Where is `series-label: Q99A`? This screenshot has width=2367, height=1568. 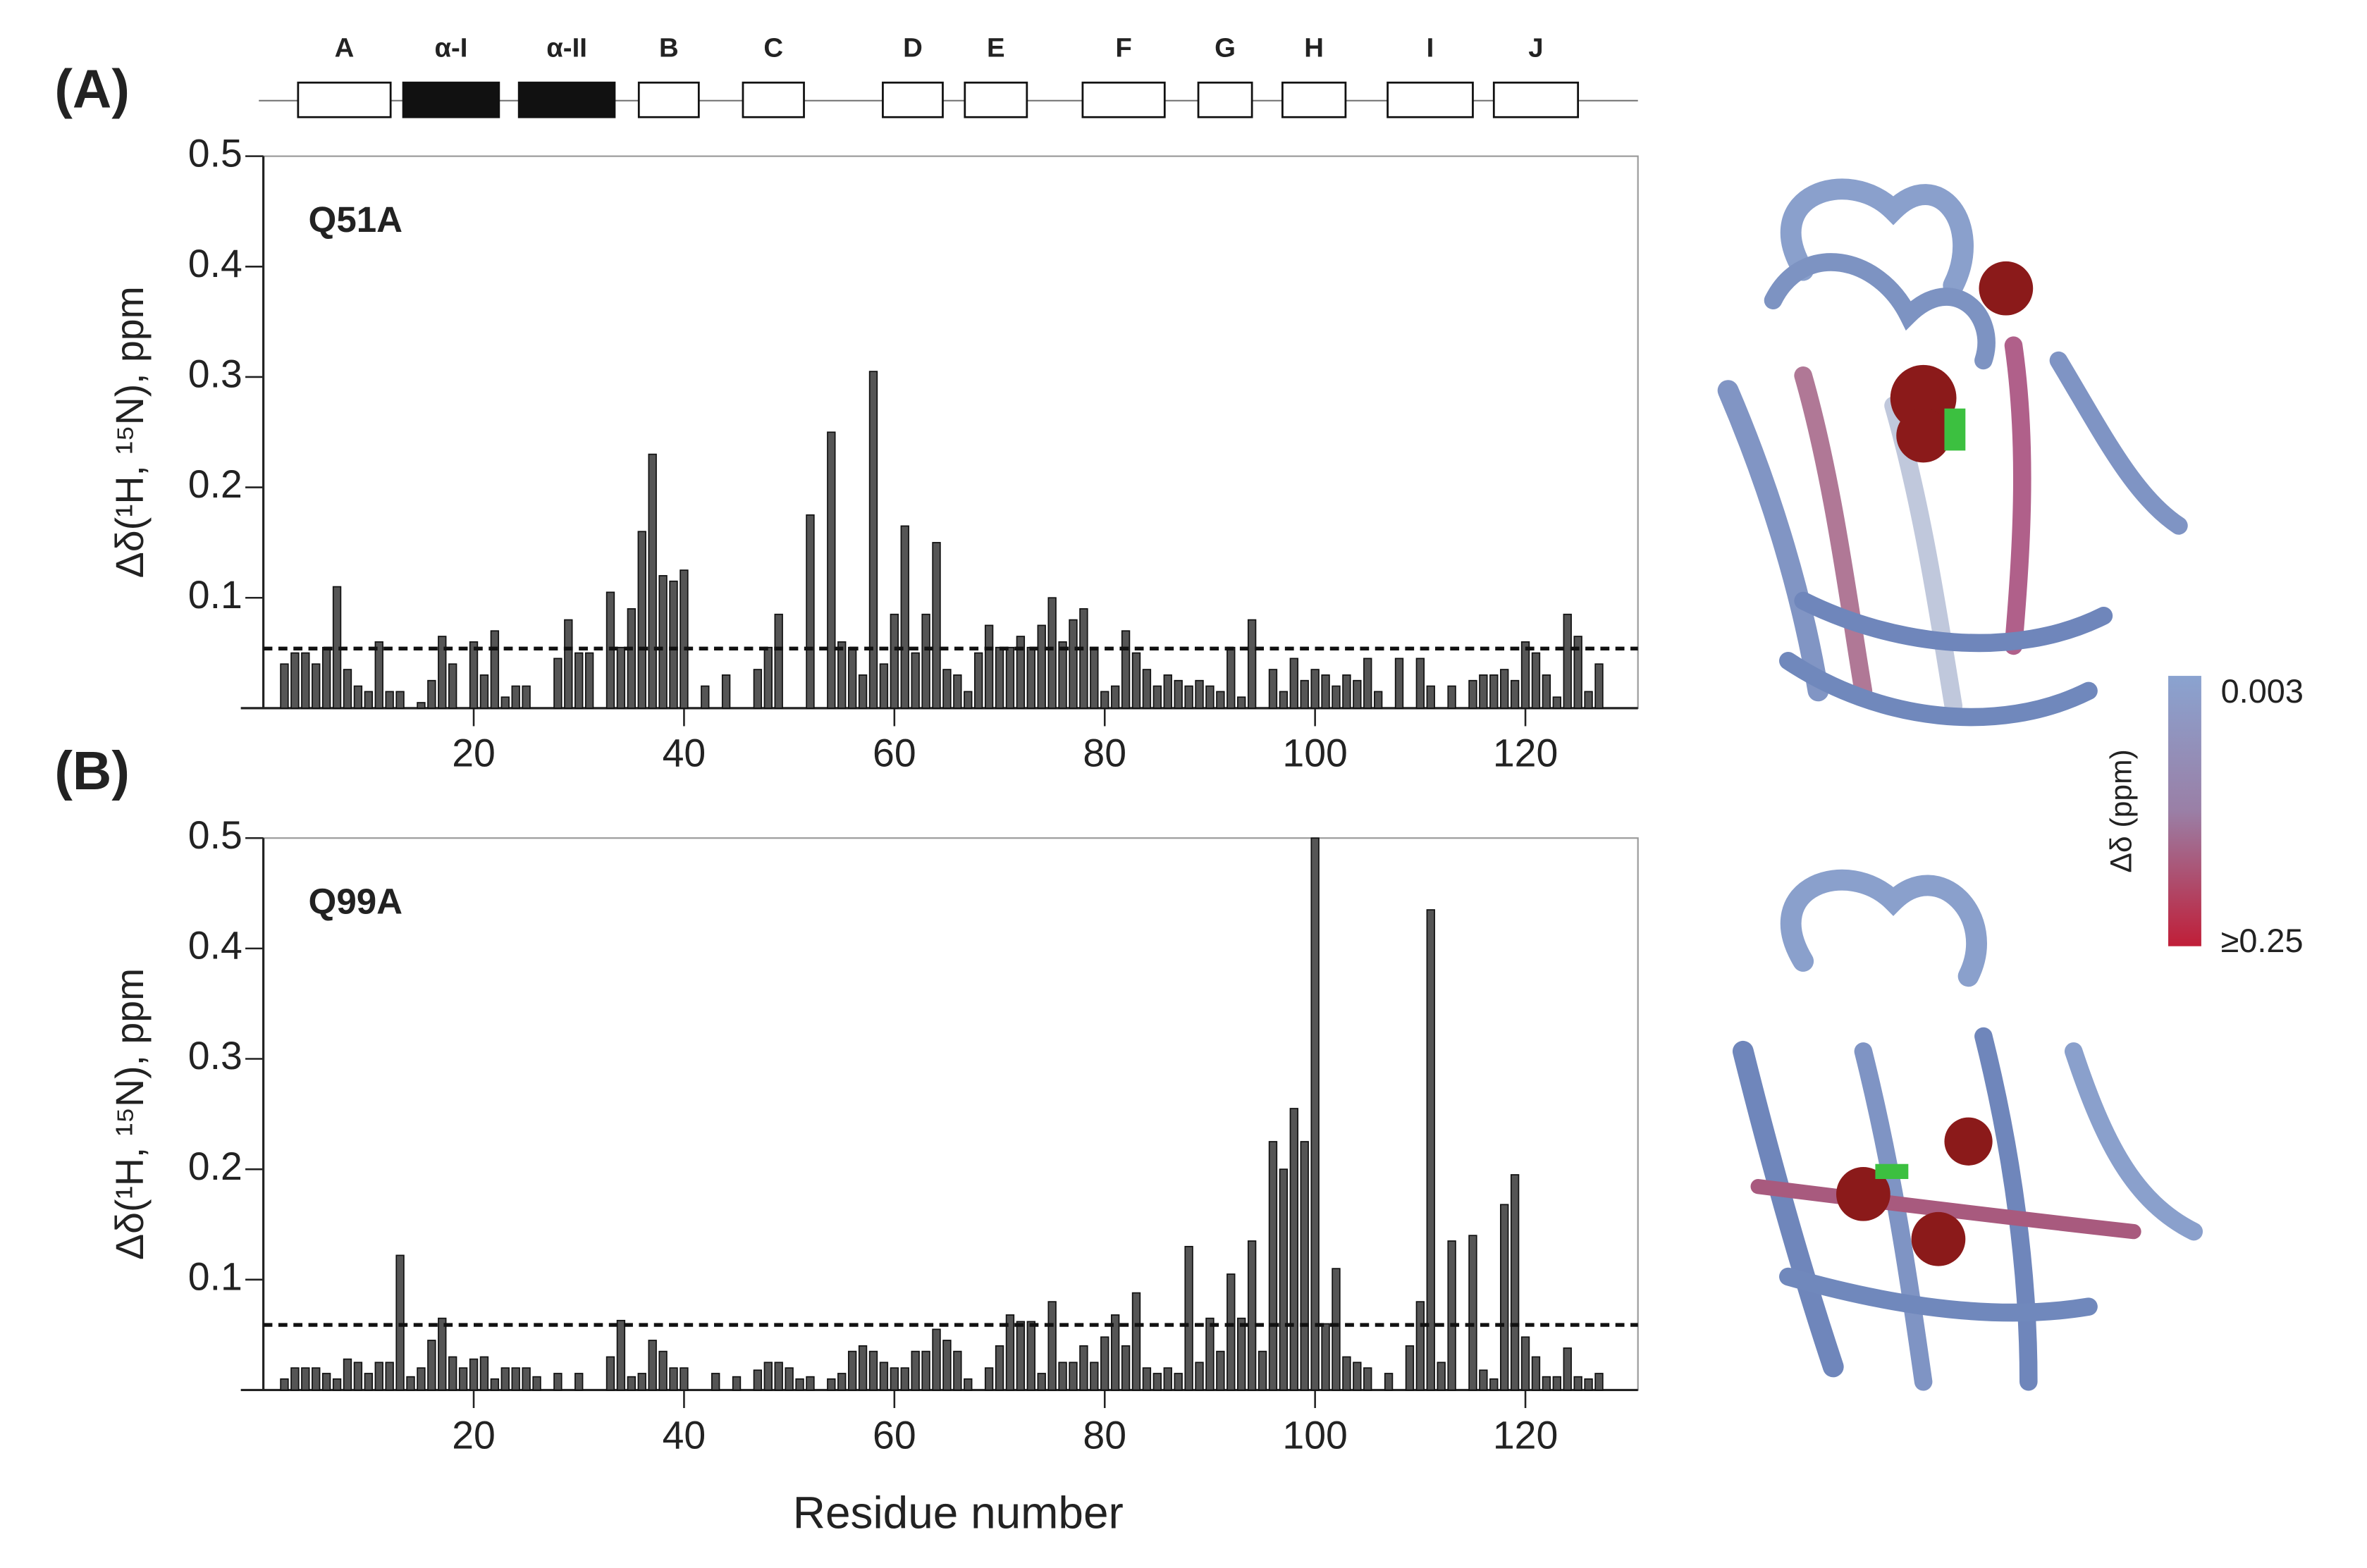
series-label: Q99A is located at coordinates (356, 902).